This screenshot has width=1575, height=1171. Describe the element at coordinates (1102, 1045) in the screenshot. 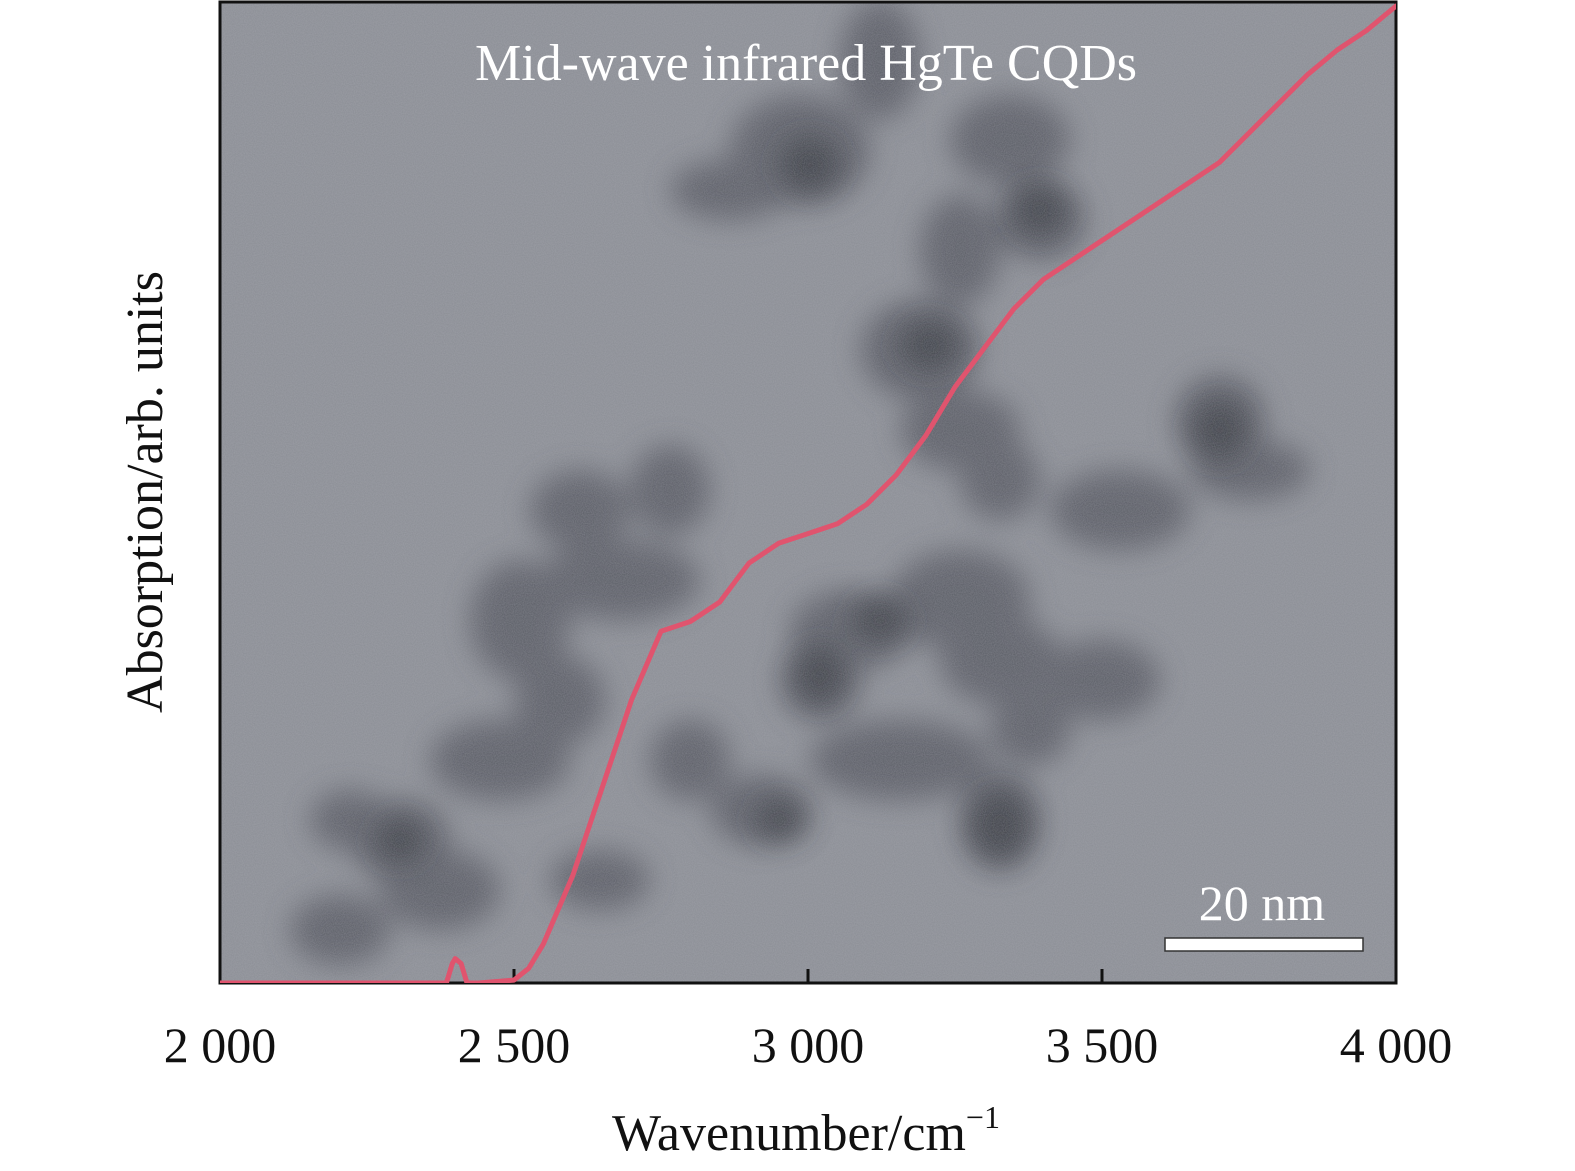

I see `x-tick-label: 3 500` at that location.